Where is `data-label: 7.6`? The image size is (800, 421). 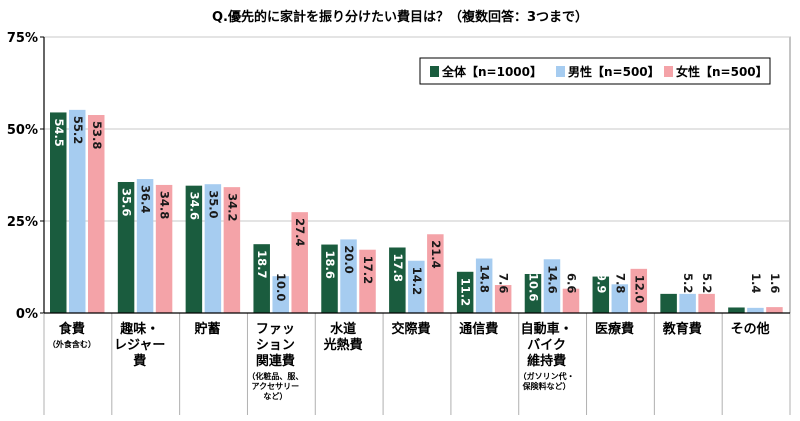
data-label: 7.6 is located at coordinates (504, 283).